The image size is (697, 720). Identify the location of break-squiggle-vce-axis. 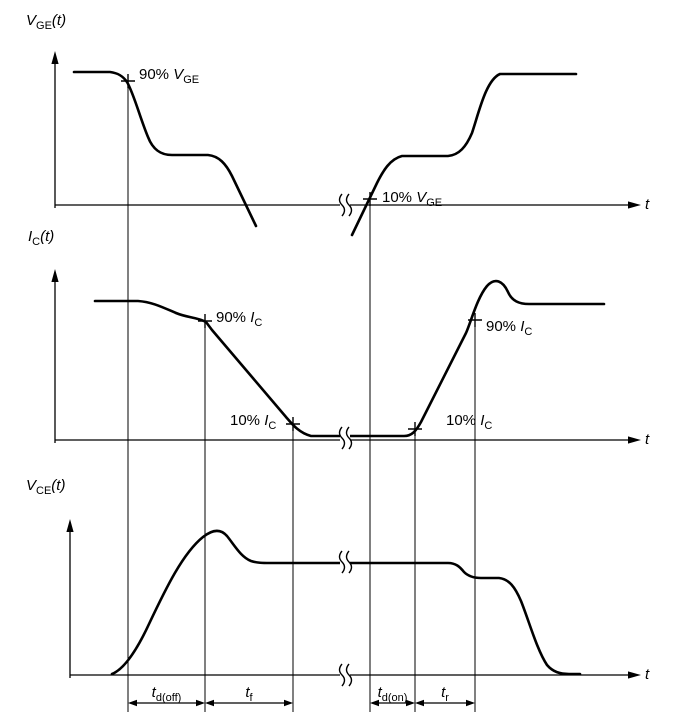
(342, 675).